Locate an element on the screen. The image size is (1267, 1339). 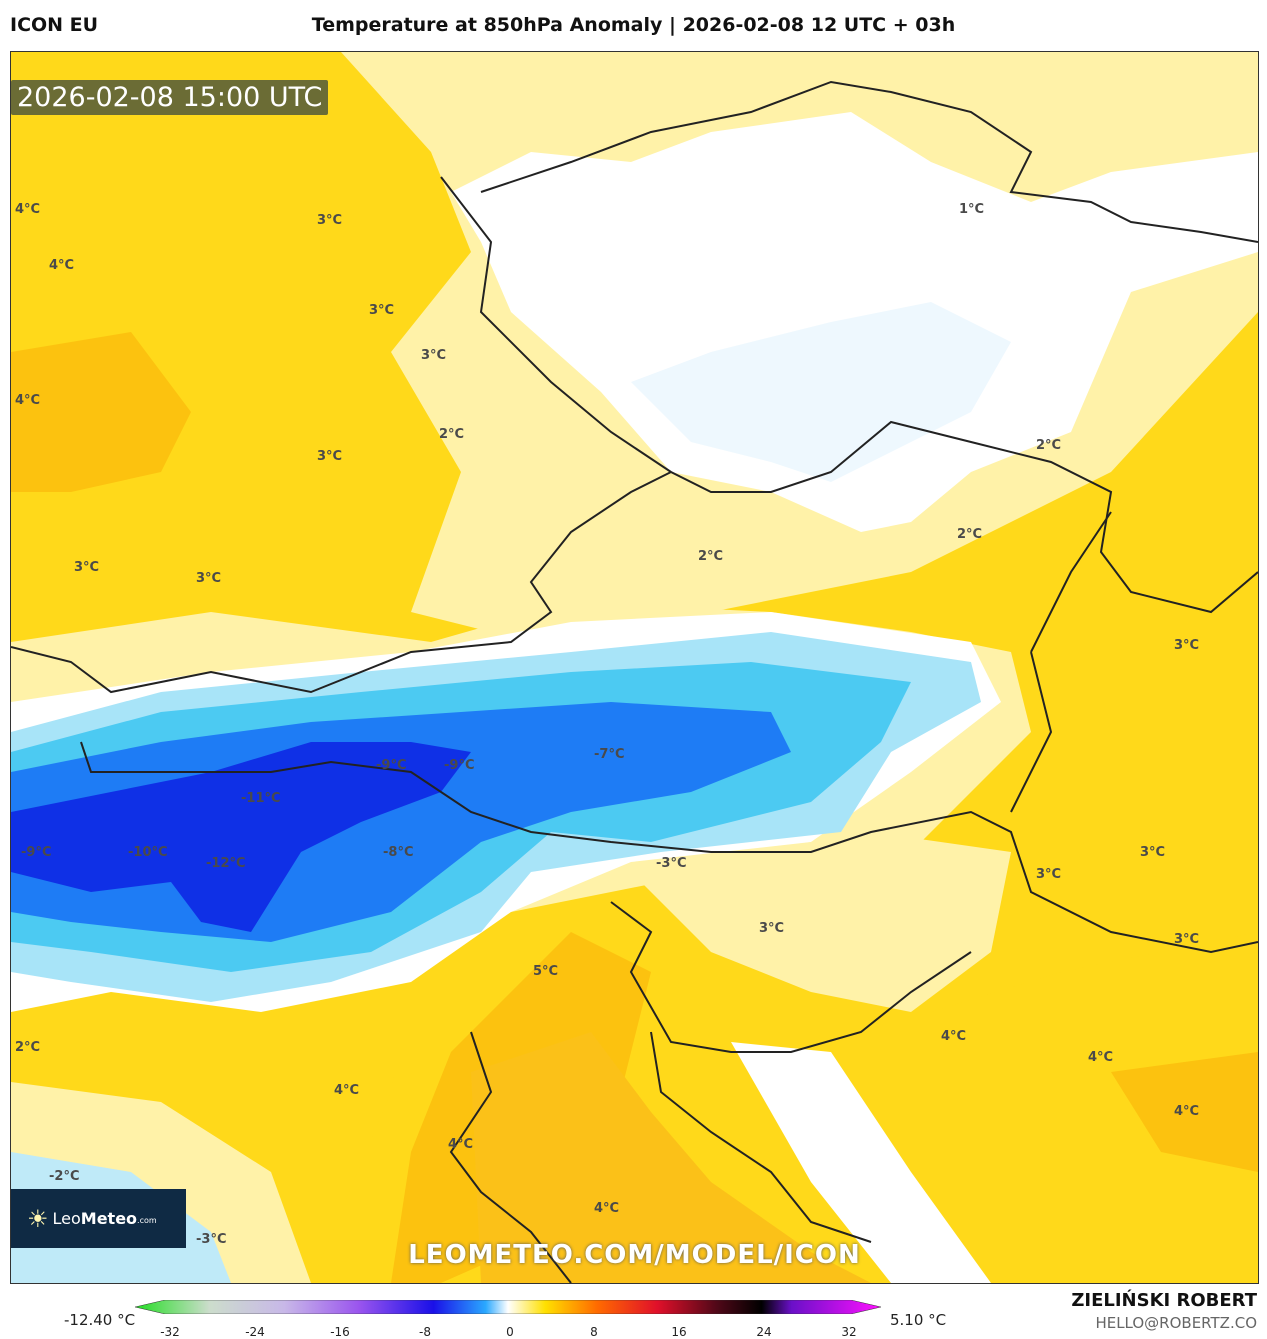
logo-light: Leo is located at coordinates (66, 1218).